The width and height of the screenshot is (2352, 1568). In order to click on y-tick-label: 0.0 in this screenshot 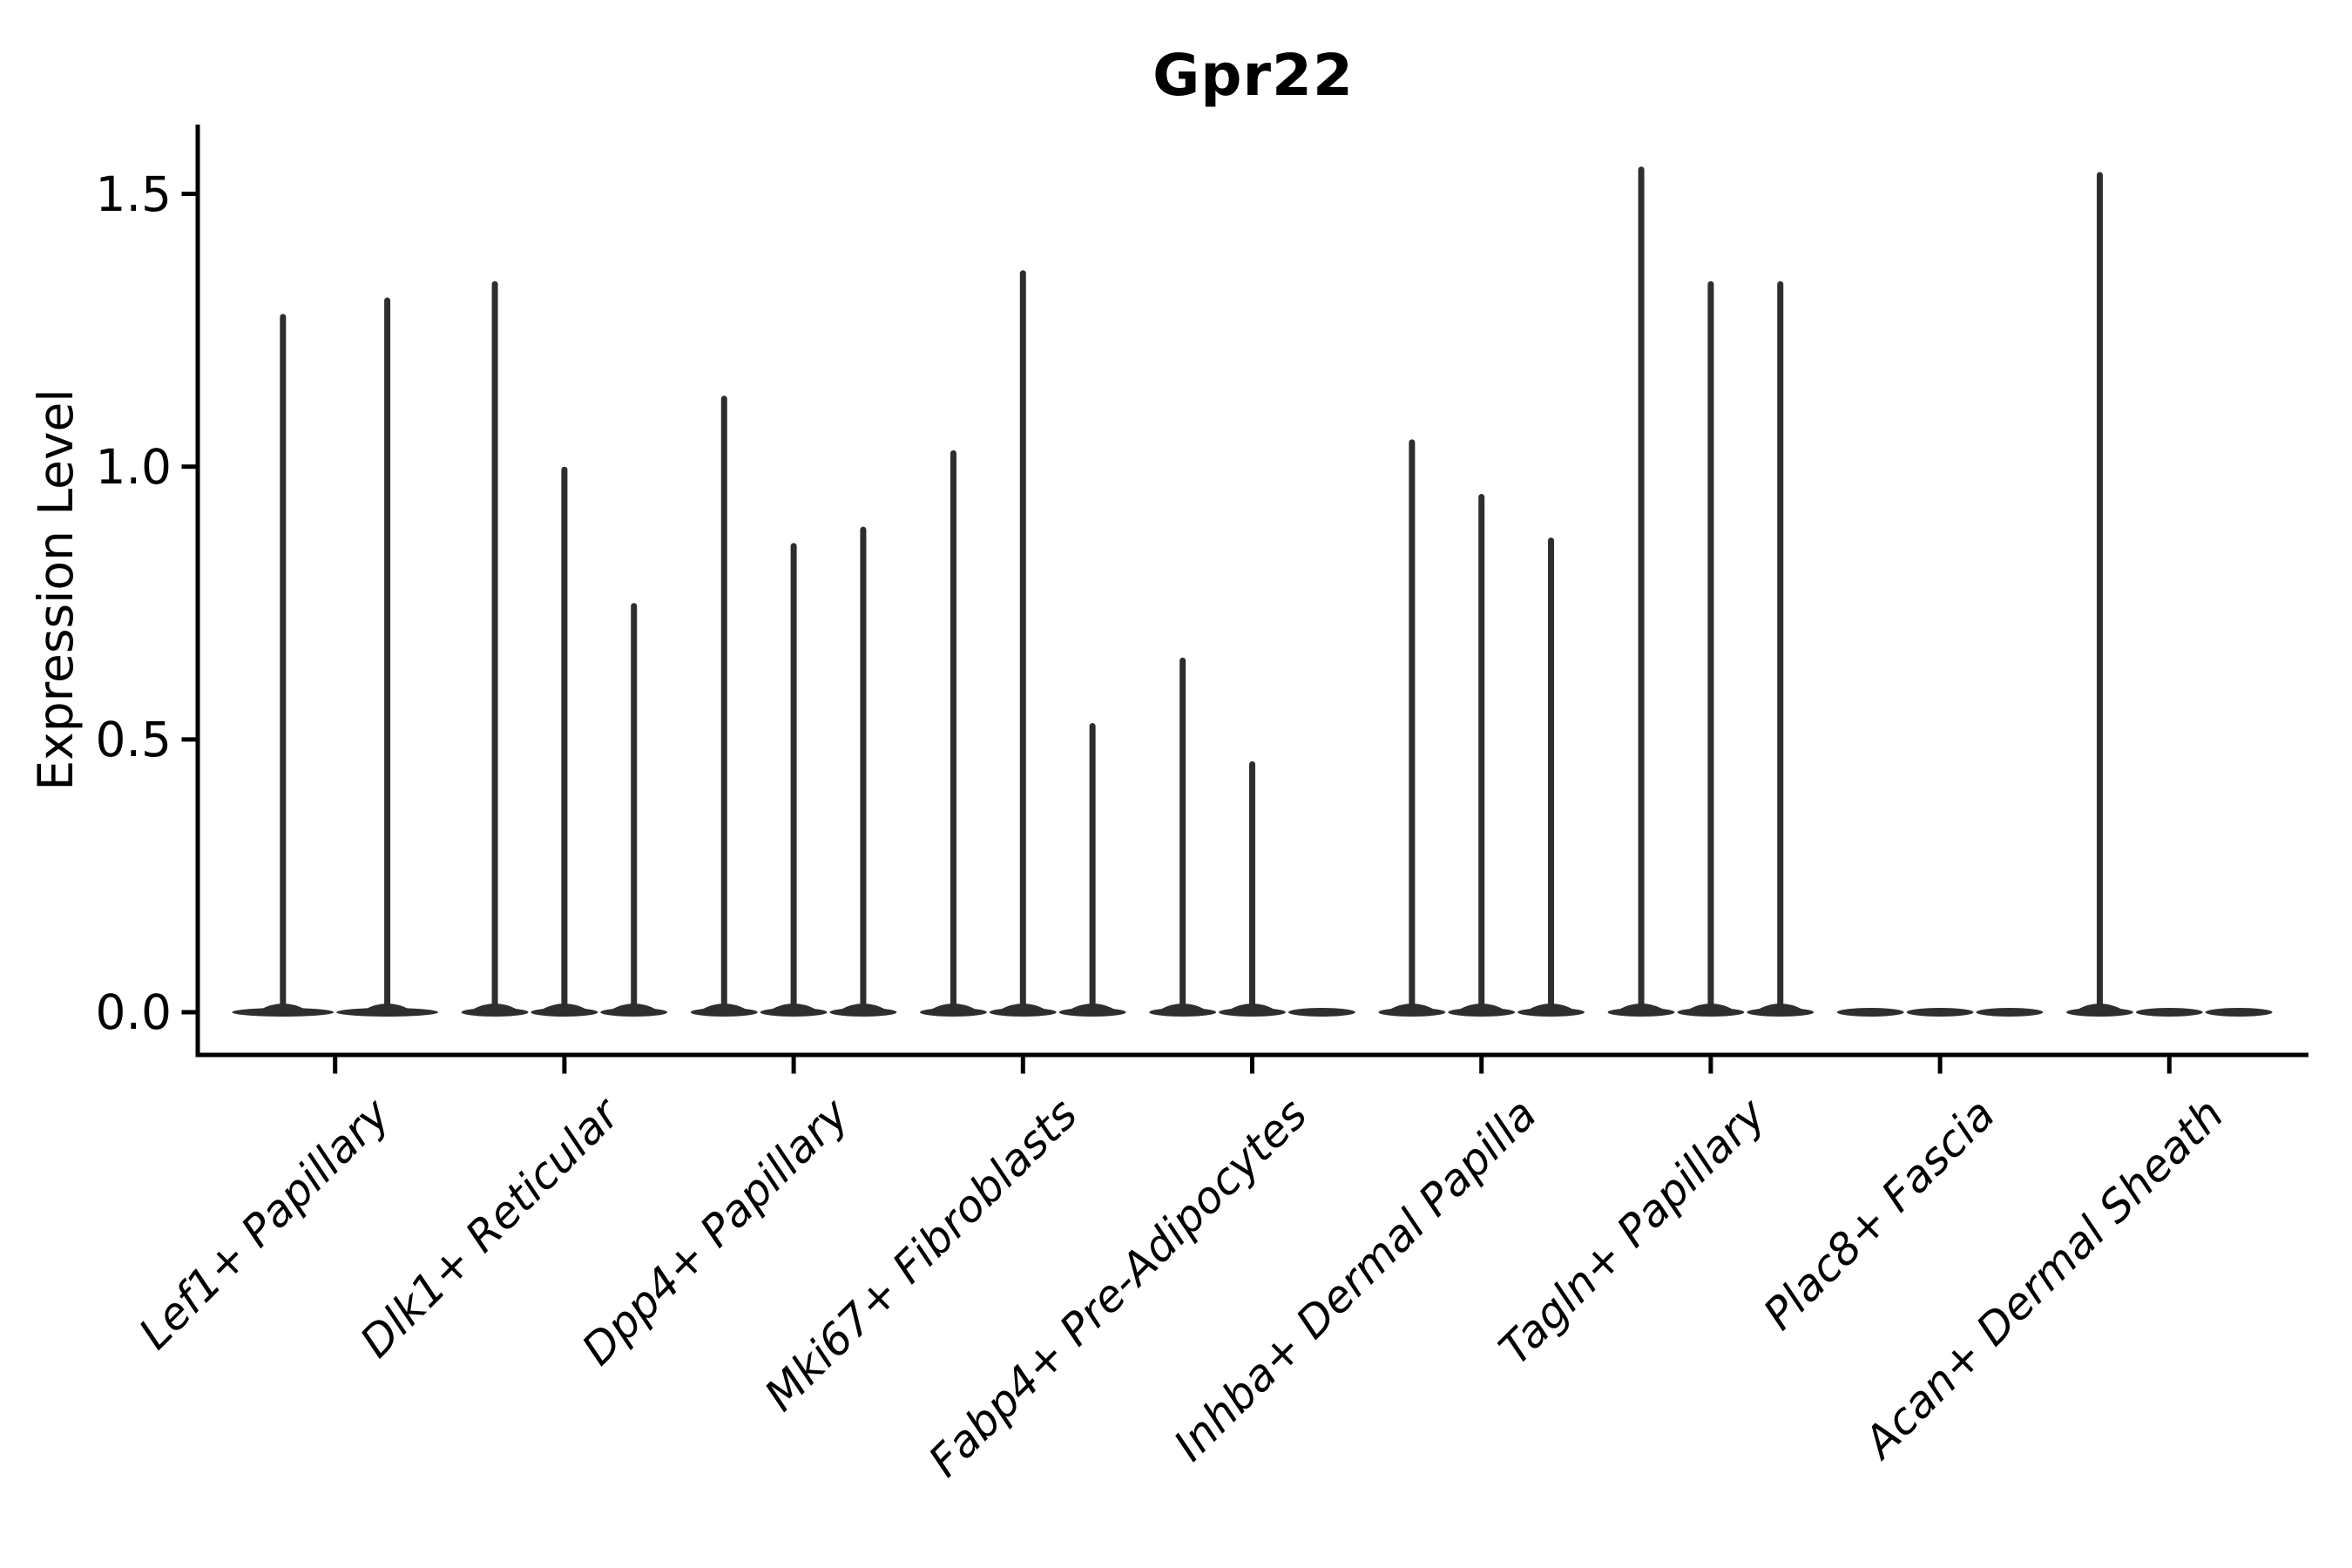, I will do `click(134, 1012)`.